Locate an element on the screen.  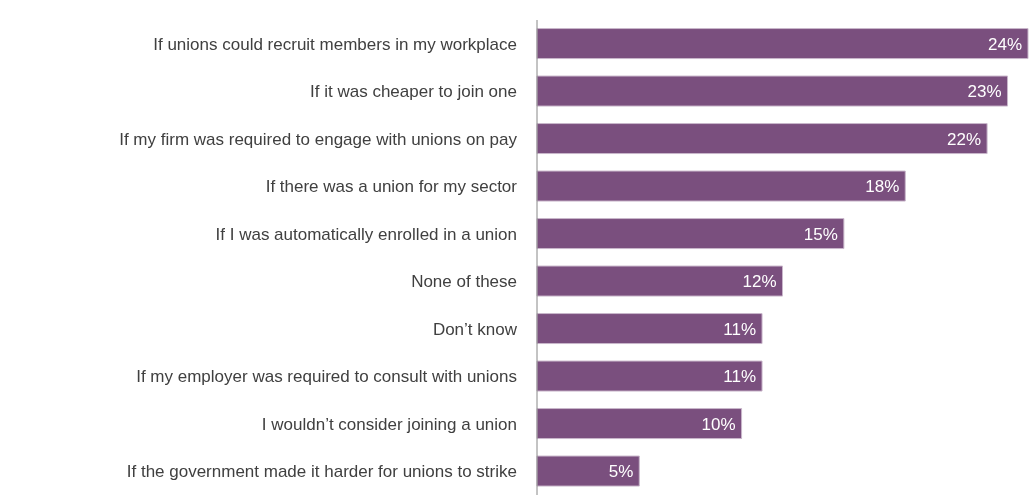
data-label: 18% is located at coordinates (882, 186).